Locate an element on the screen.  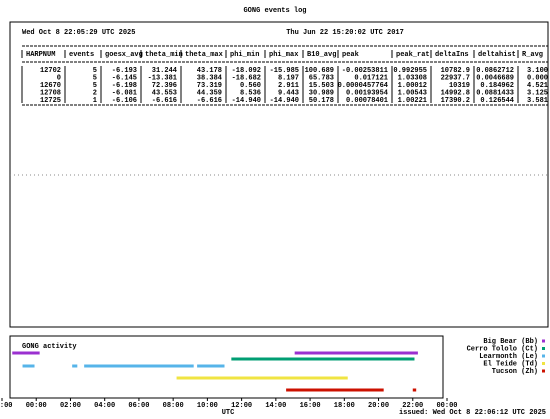
x-tick-label: 12:00 is located at coordinates (241, 406).